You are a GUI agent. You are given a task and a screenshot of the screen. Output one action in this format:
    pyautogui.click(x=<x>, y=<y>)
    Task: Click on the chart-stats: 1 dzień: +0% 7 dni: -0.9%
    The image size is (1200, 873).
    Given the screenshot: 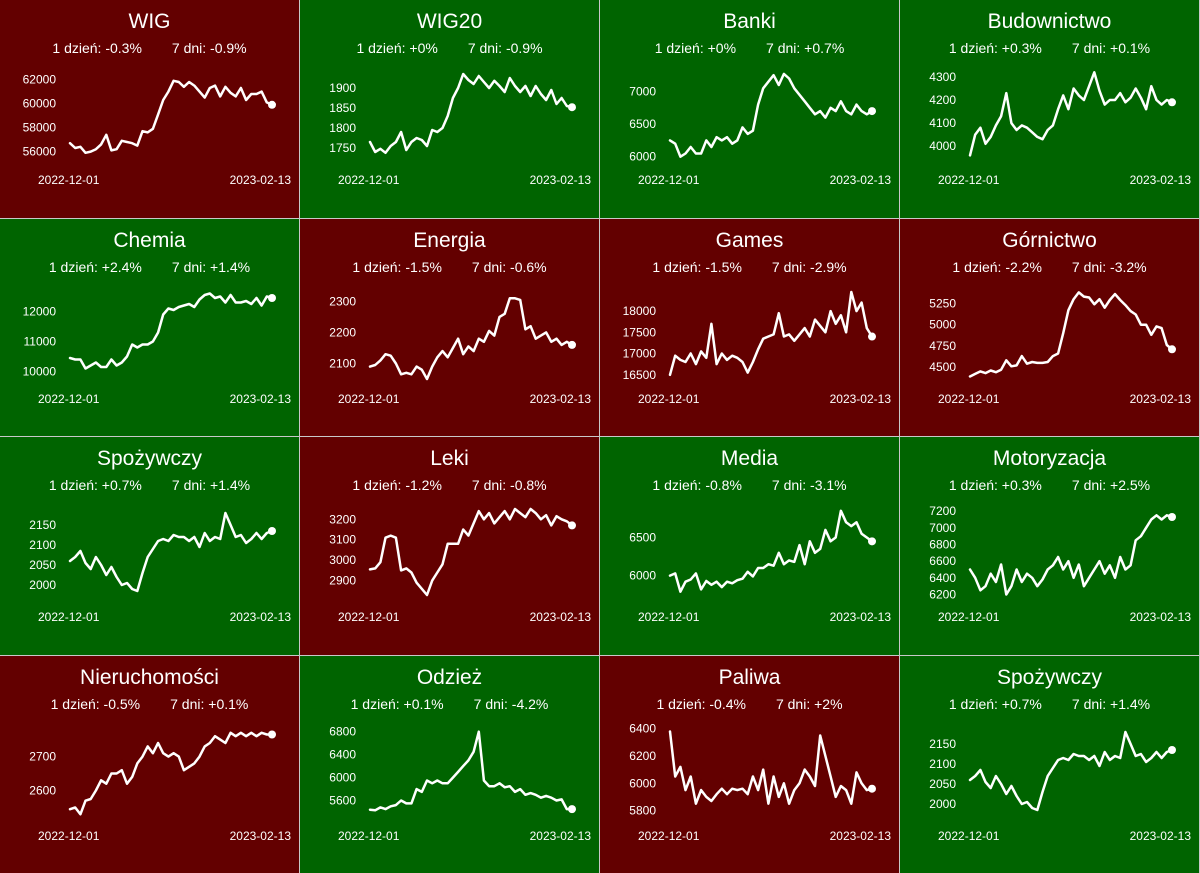 What is the action you would take?
    pyautogui.click(x=449, y=48)
    